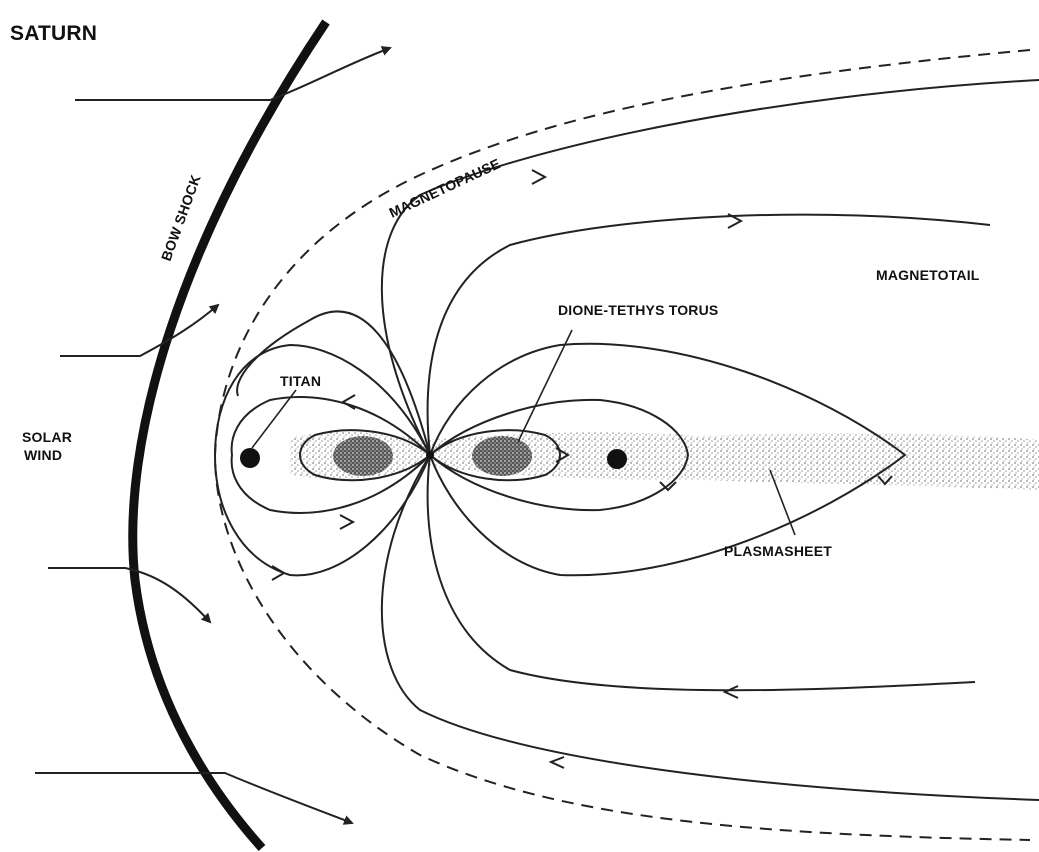  What do you see at coordinates (300, 381) in the screenshot?
I see `titan-label: TITAN` at bounding box center [300, 381].